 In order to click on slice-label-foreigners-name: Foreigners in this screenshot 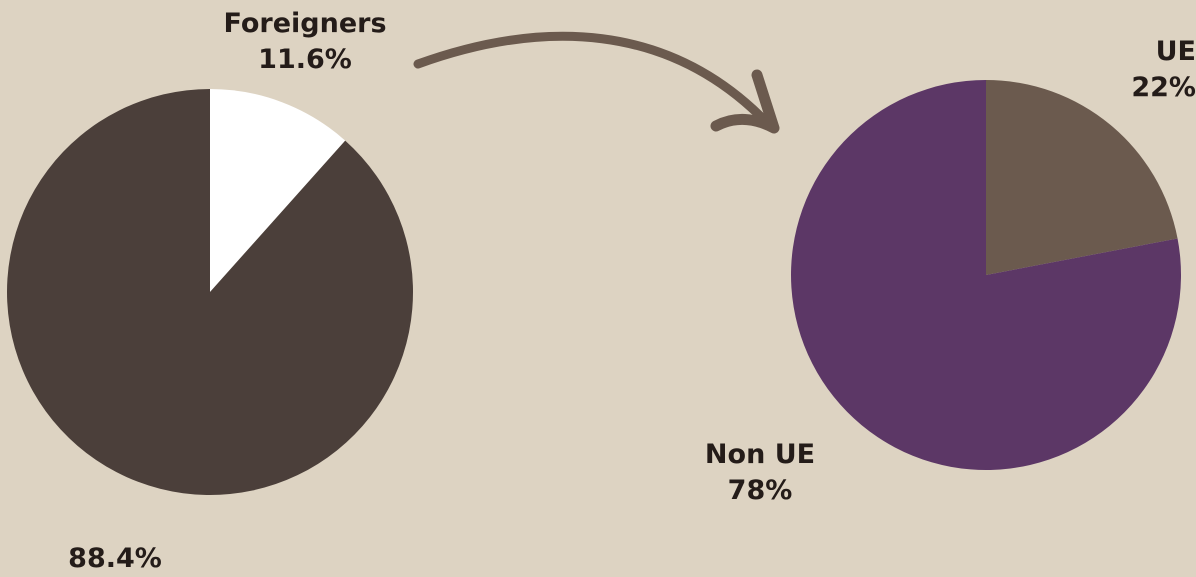, I will do `click(305, 23)`.